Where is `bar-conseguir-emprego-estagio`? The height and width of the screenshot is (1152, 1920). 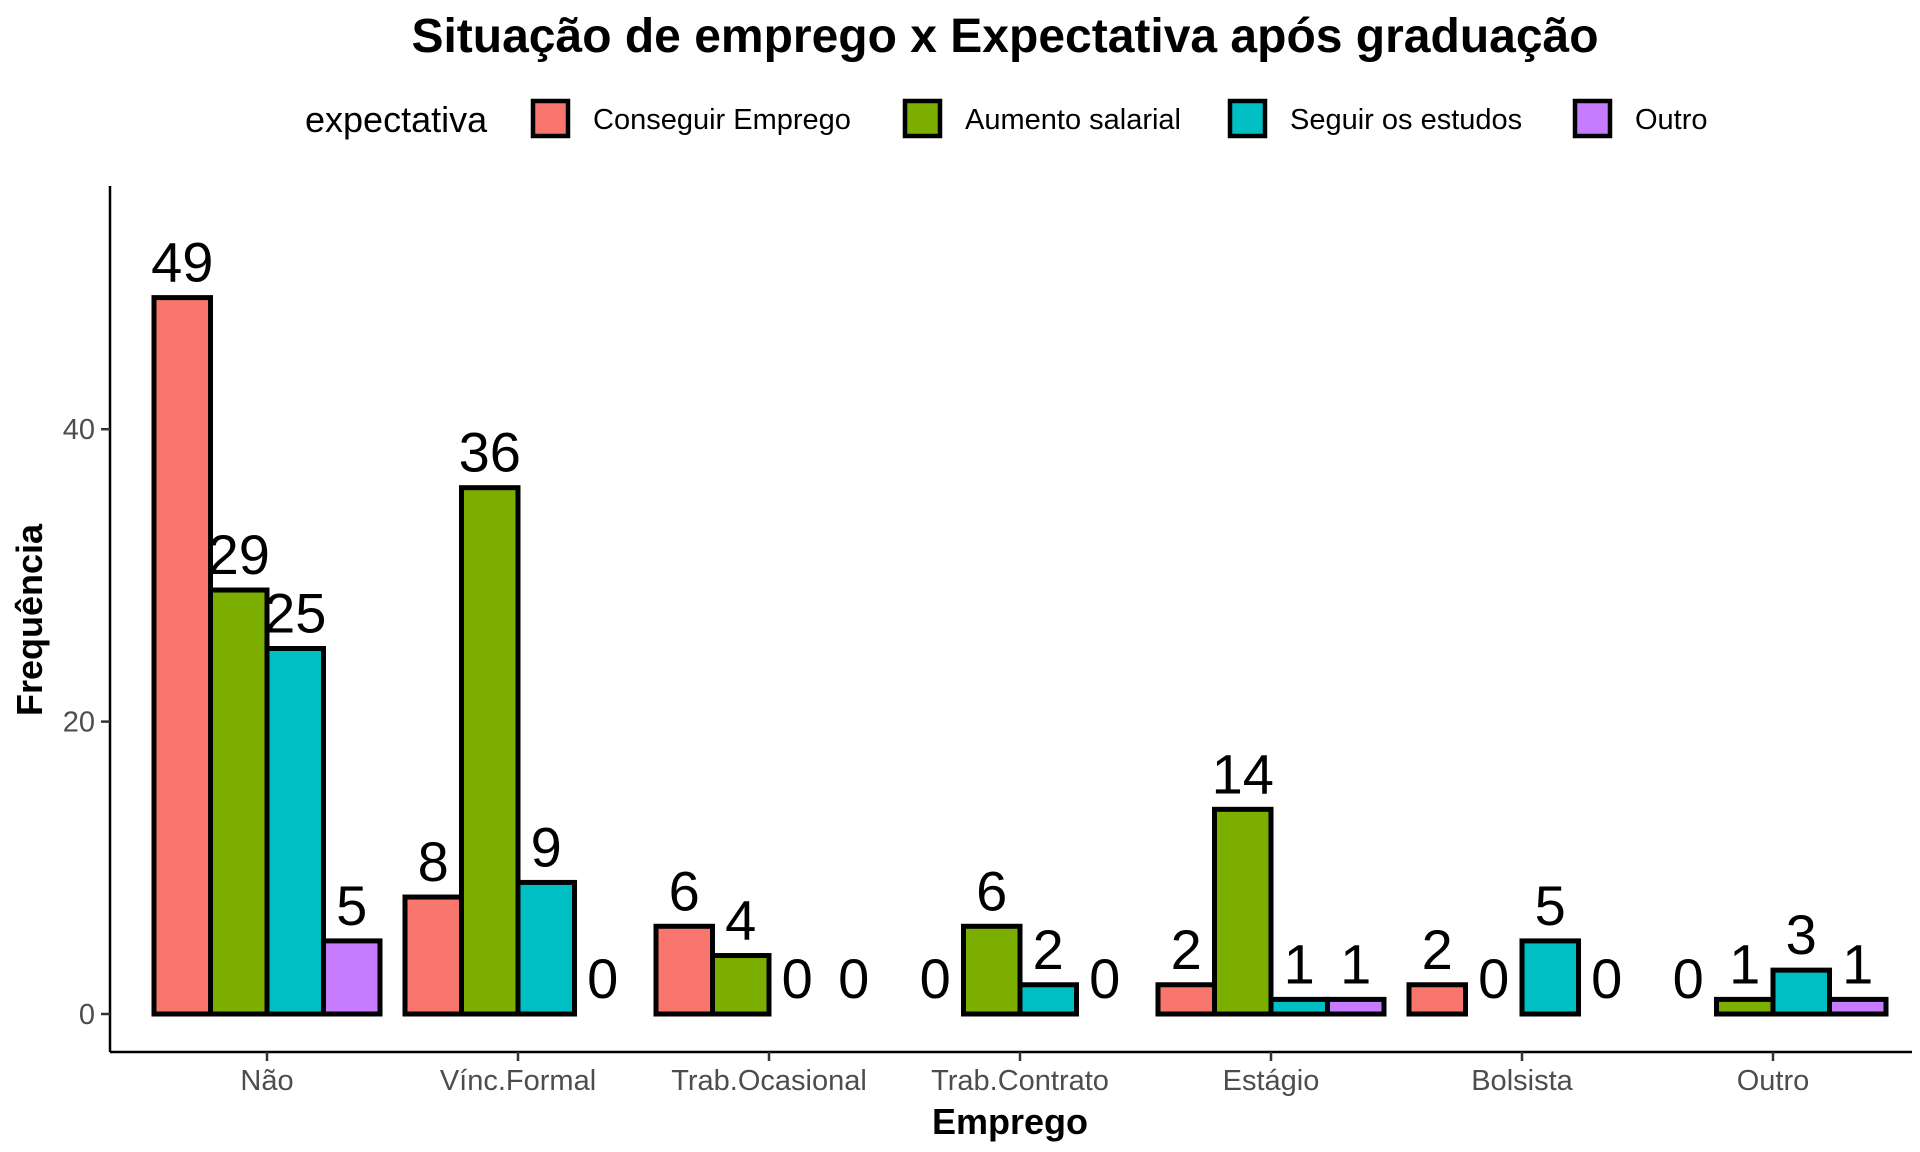
bar-conseguir-emprego-estagio is located at coordinates (1186, 999).